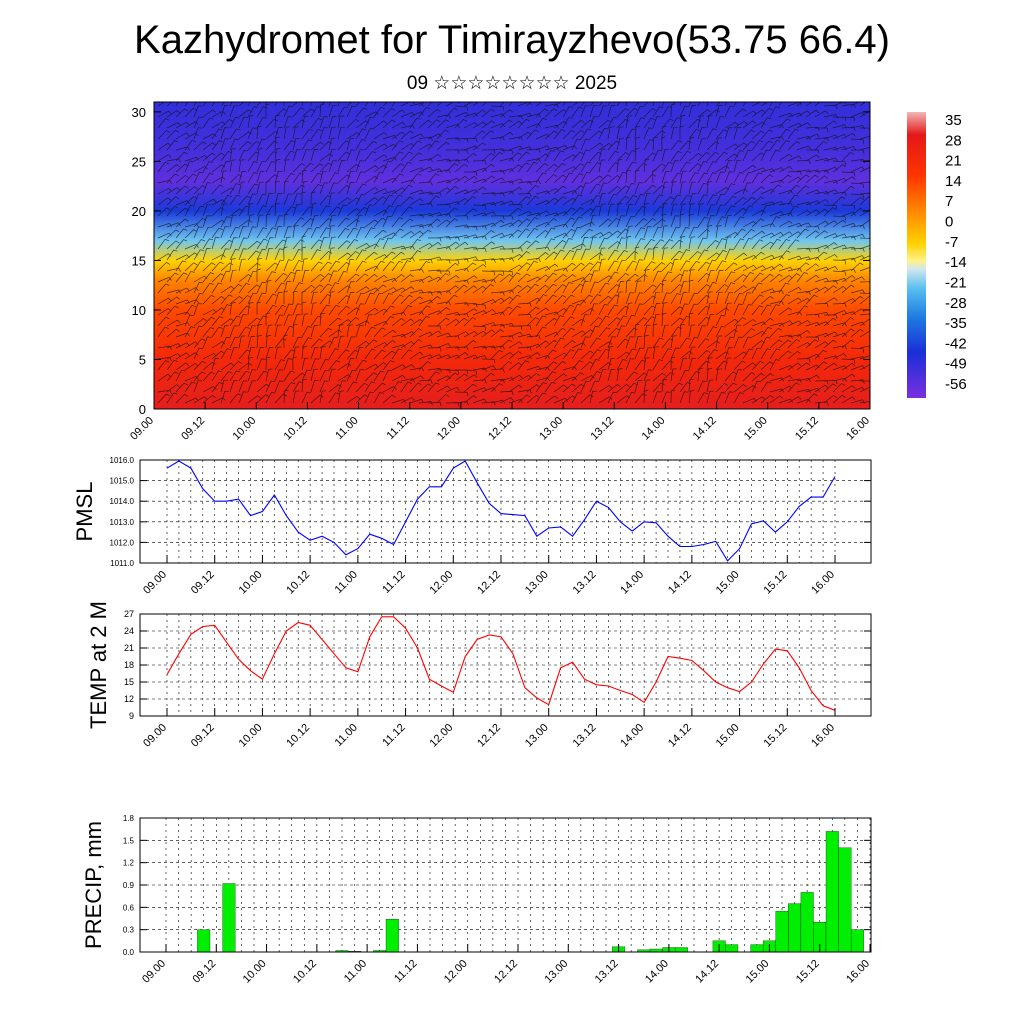  I want to click on x-tick-label: 15.12, so click(808, 972).